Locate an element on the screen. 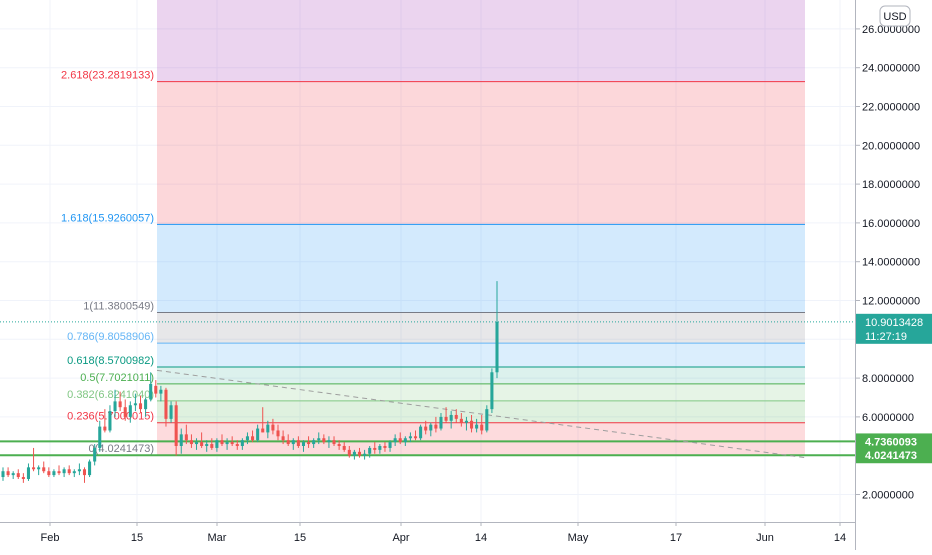 The width and height of the screenshot is (932, 555). time-axis: Feb 15 Mar 15 Apr 14 May 17 Jun 14 is located at coordinates (427, 536).